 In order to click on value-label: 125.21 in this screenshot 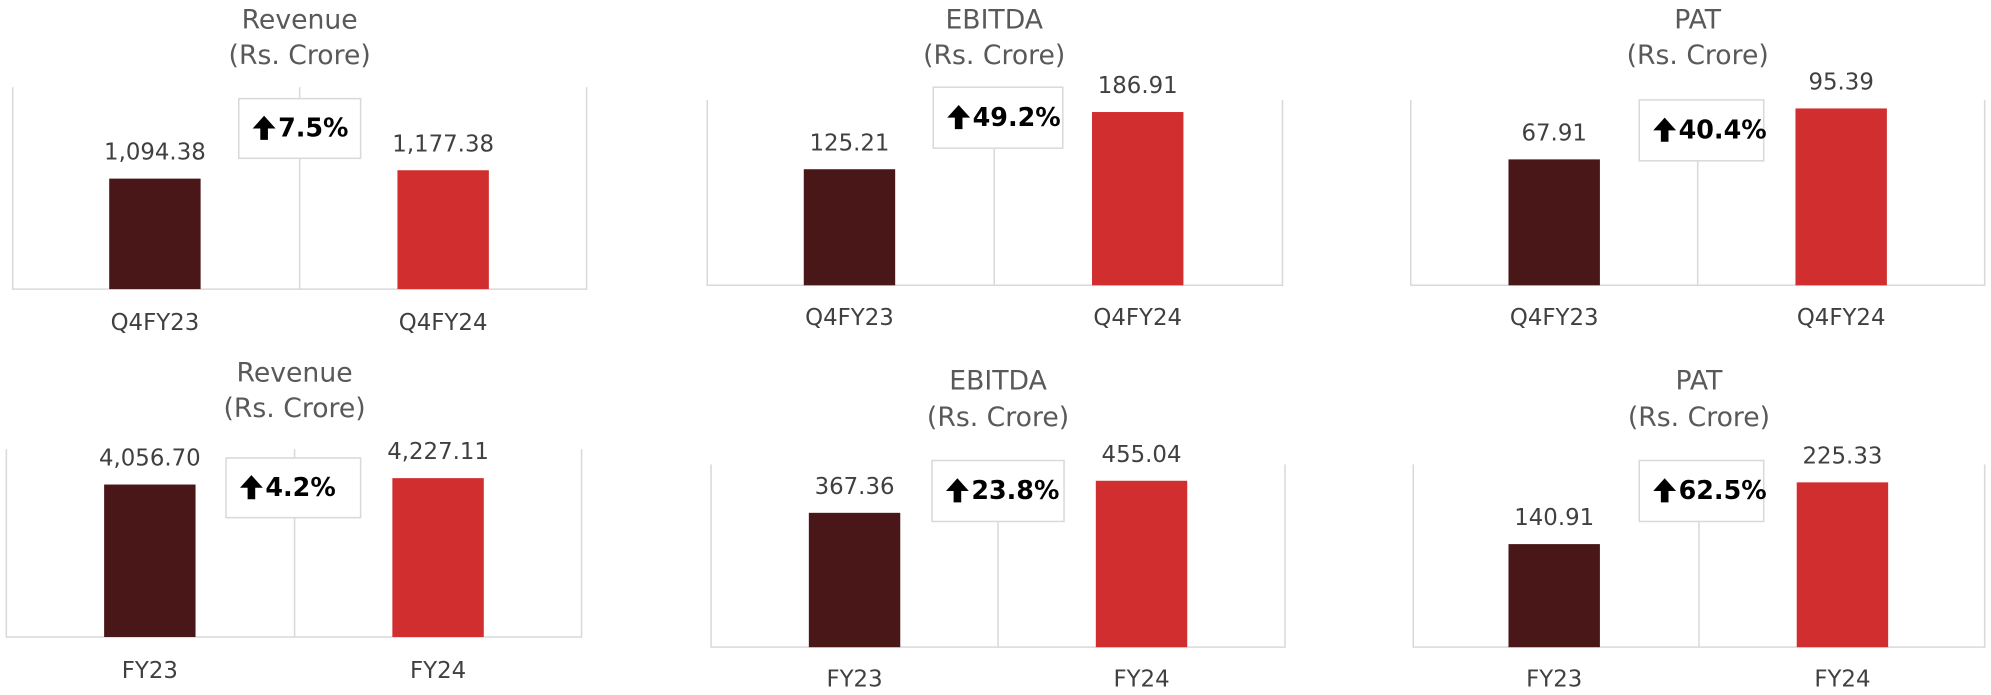, I will do `click(850, 143)`.